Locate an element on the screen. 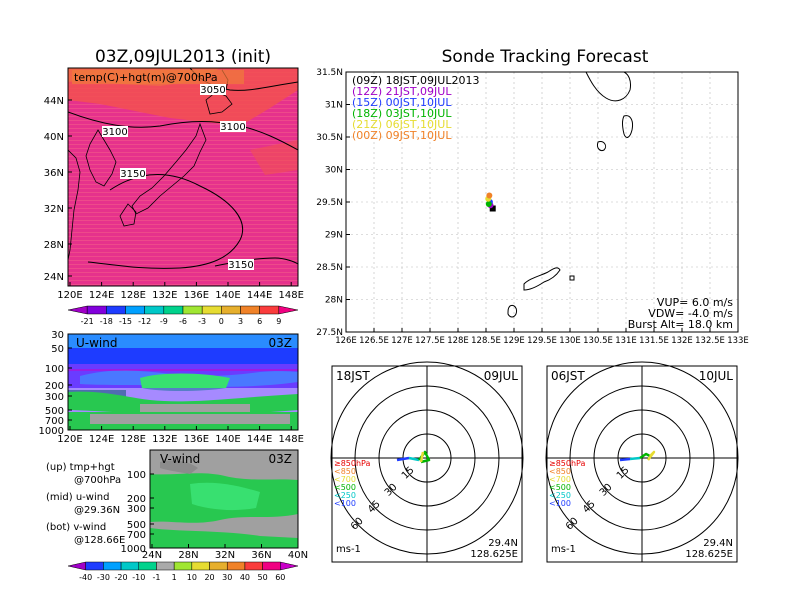  hodograph-date: 10JUL is located at coordinates (716, 376).